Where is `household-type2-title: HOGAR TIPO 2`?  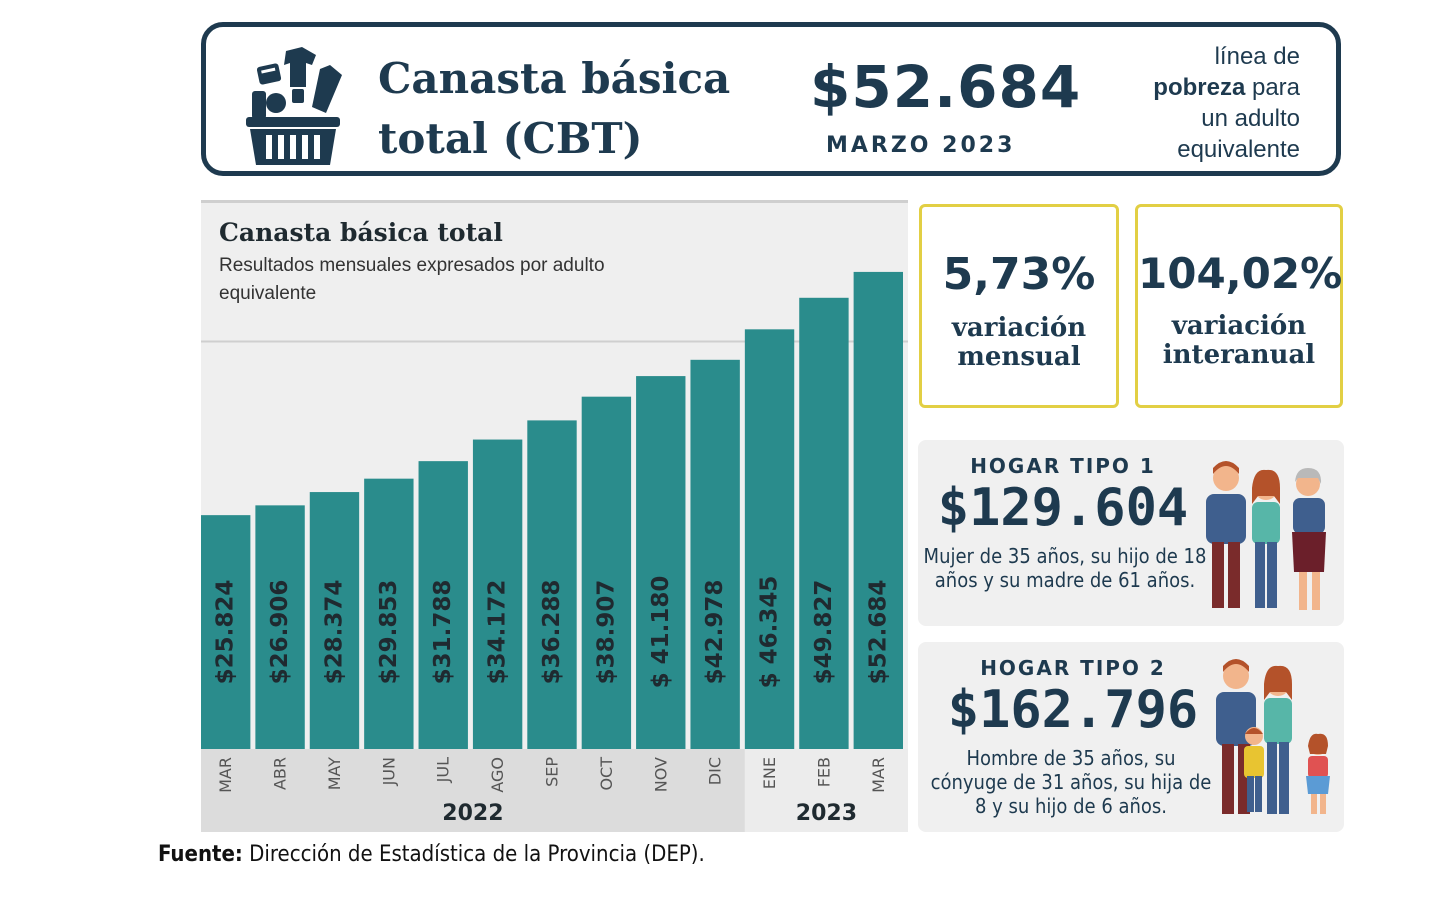
household-type2-title: HOGAR TIPO 2 is located at coordinates (1073, 668).